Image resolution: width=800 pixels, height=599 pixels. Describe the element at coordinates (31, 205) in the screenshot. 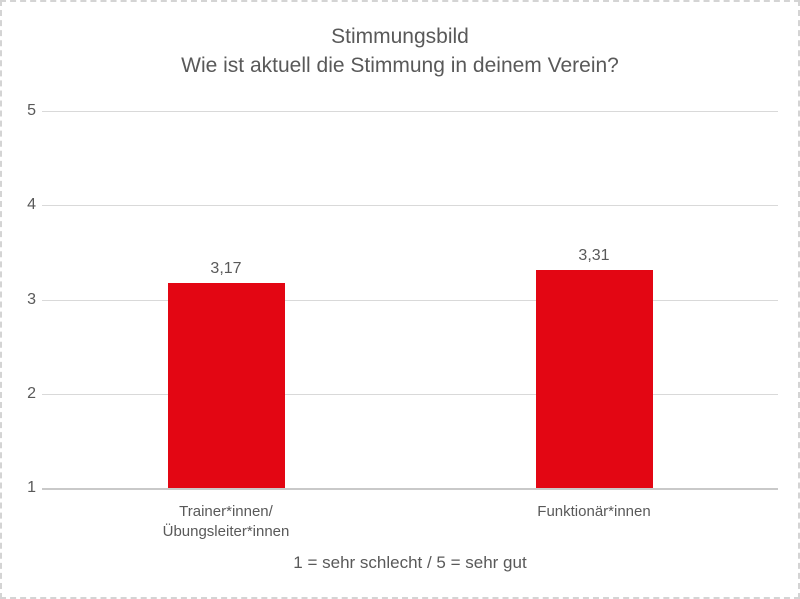

I see `y-tick-label: 4` at that location.